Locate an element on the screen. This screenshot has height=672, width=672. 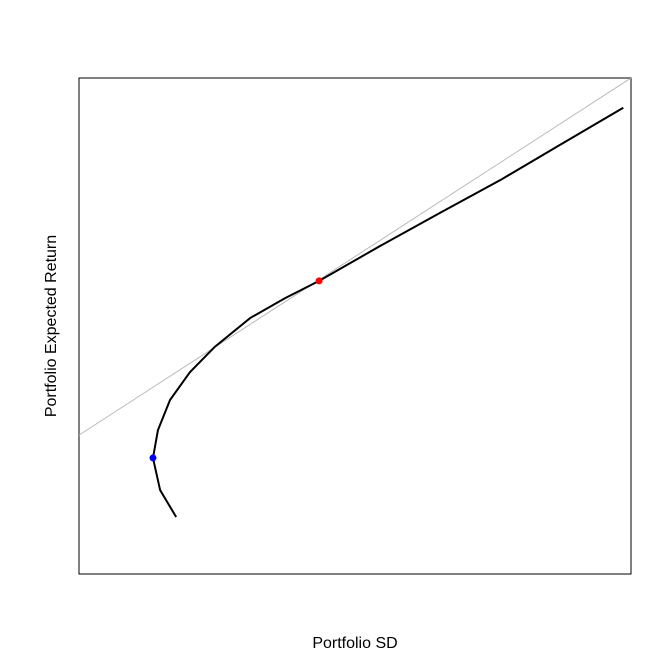
x-axis-label: Portfolio SD is located at coordinates (354, 643).